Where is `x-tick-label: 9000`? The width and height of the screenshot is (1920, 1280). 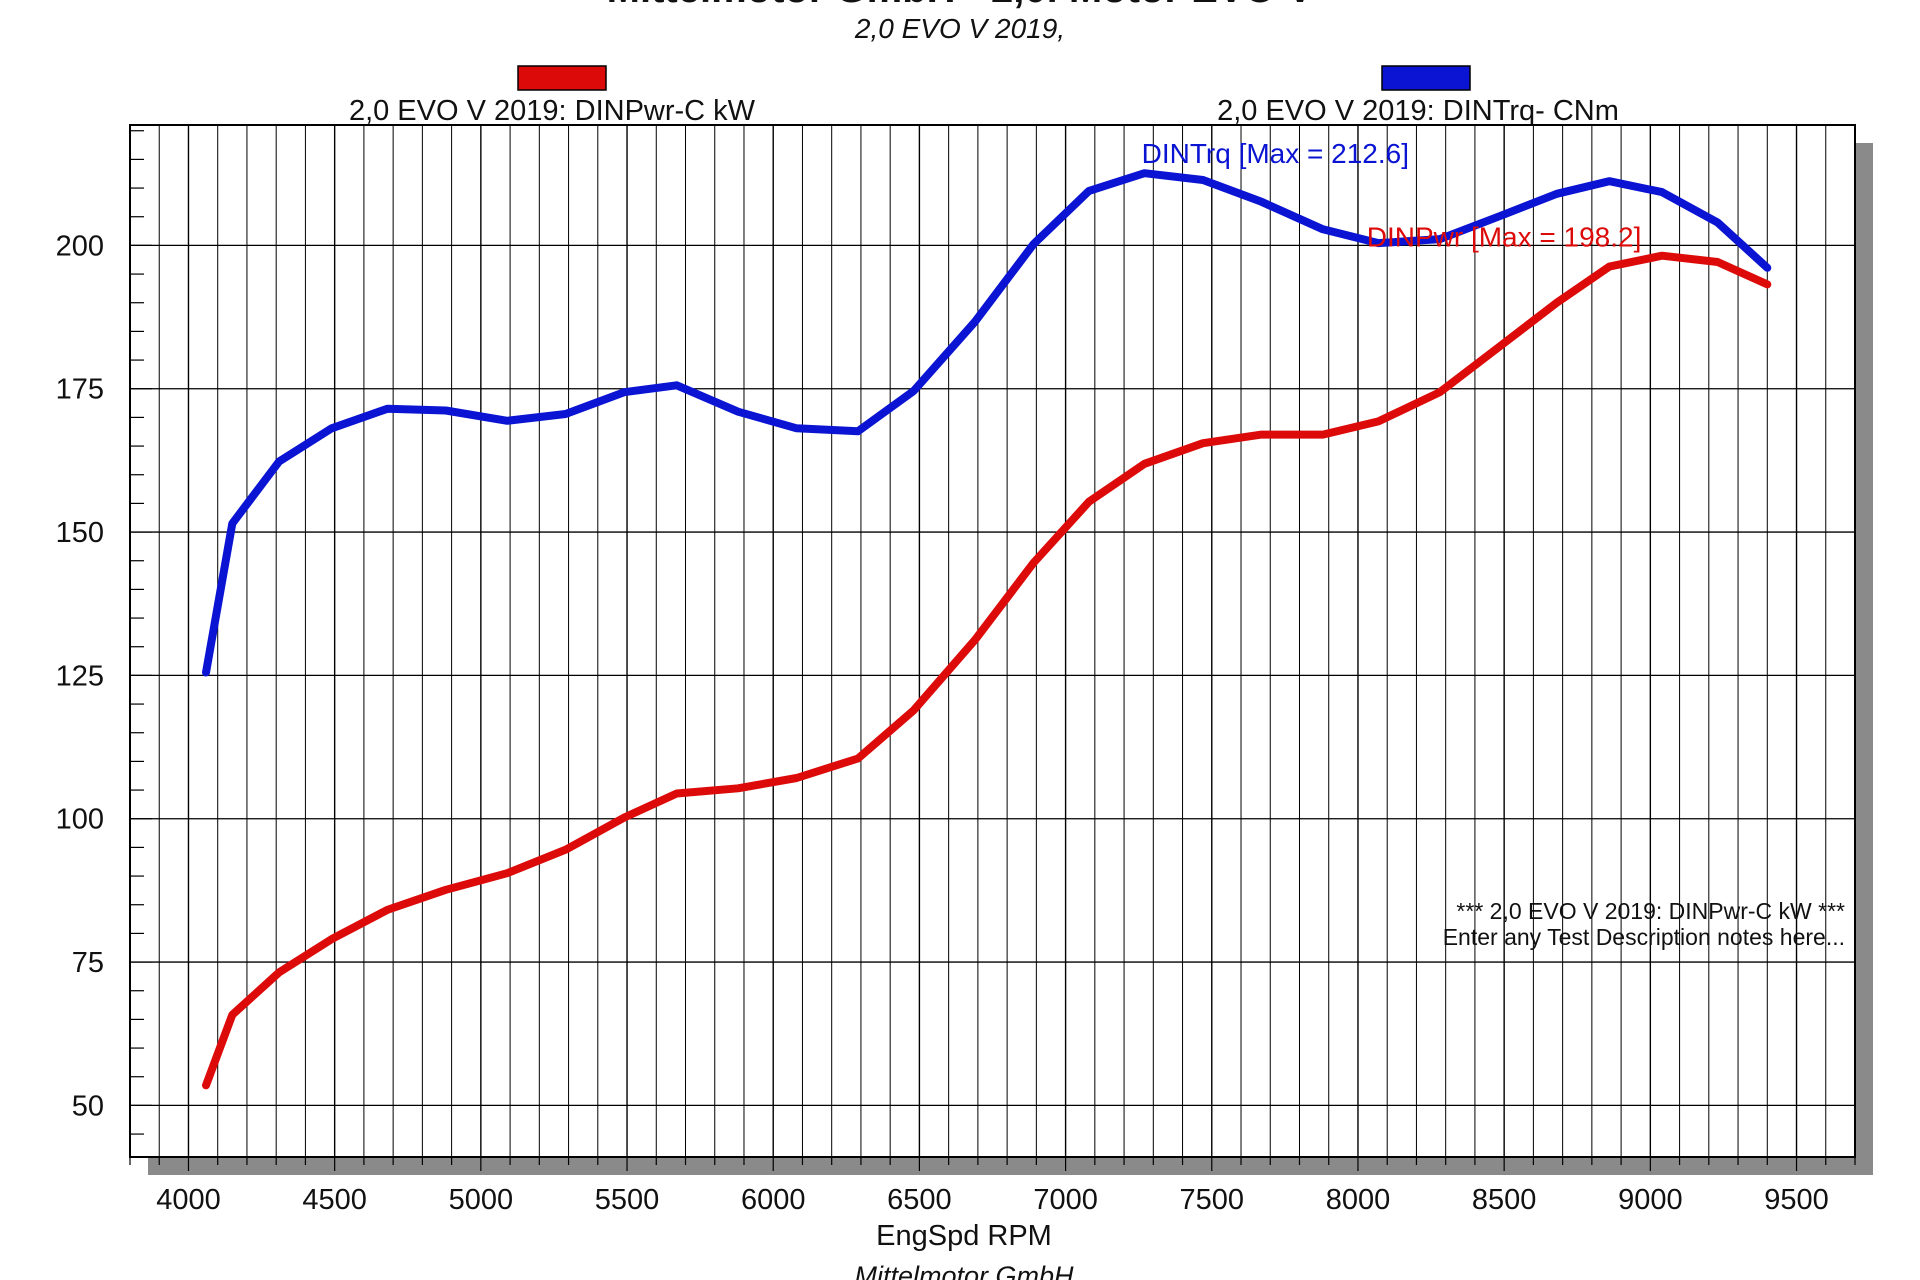
x-tick-label: 9000 is located at coordinates (1650, 1200).